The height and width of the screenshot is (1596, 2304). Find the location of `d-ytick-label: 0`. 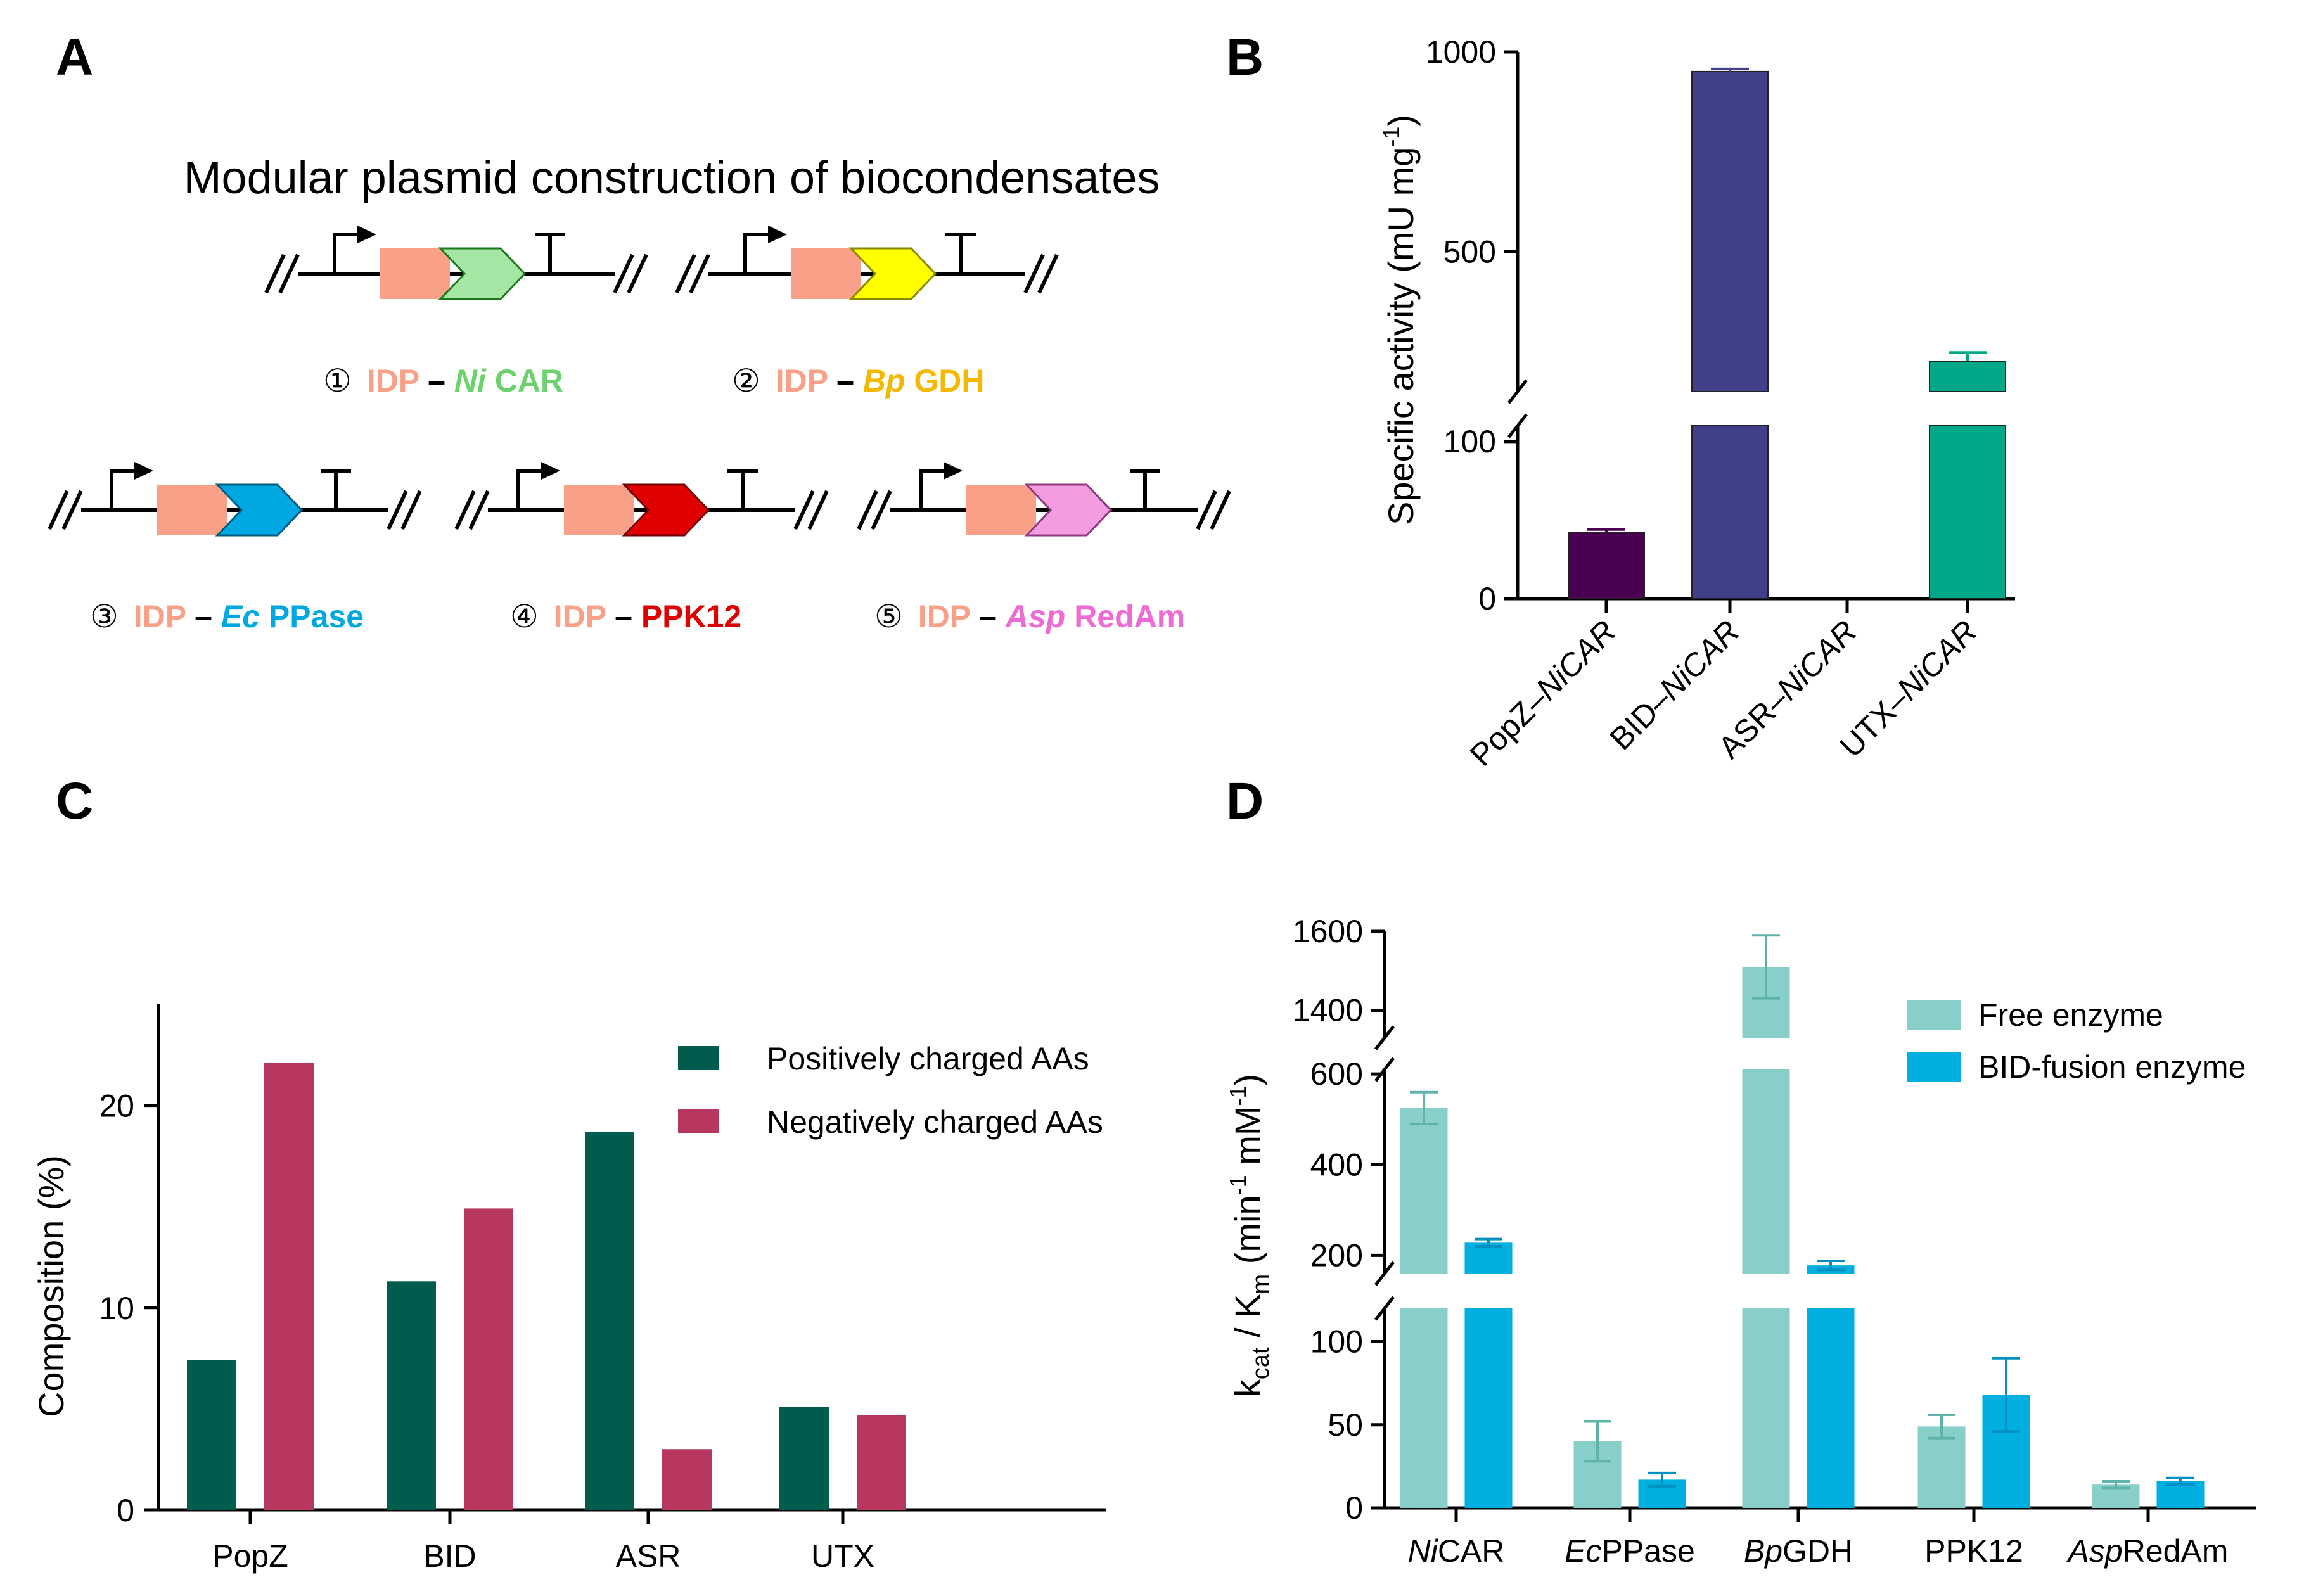

d-ytick-label: 0 is located at coordinates (1354, 1508).